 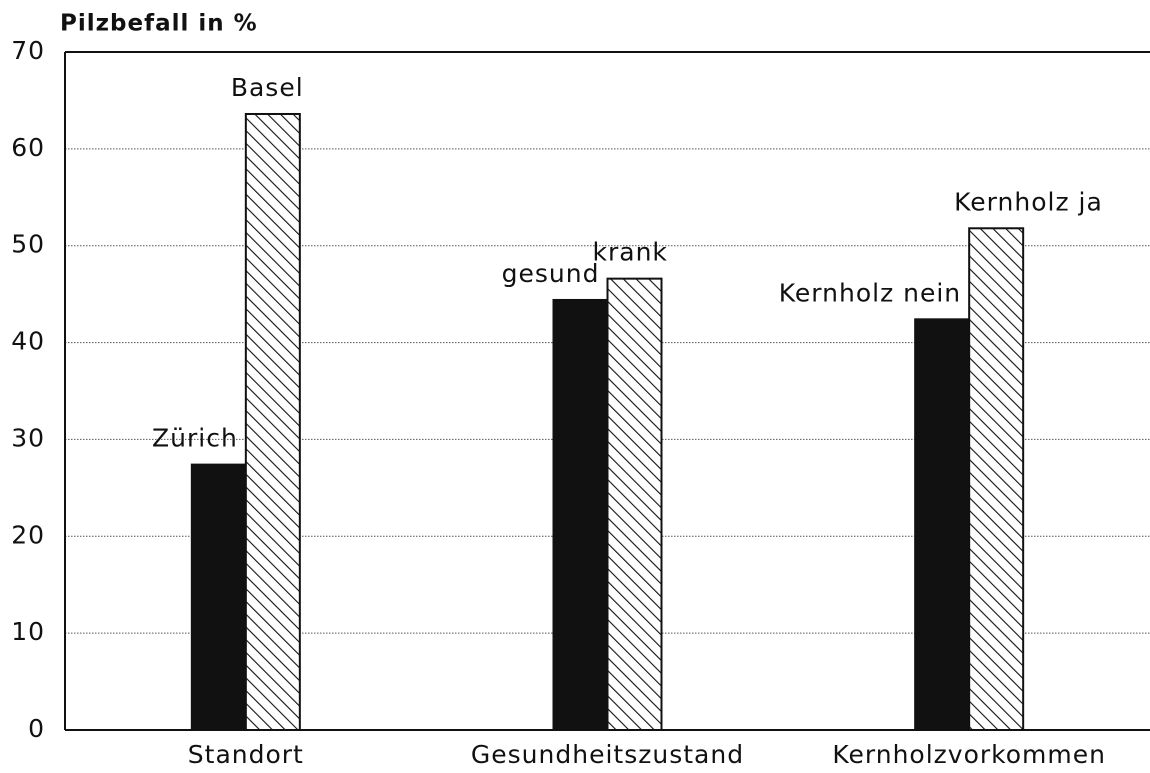 I want to click on bar-label: krank, so click(x=630, y=252).